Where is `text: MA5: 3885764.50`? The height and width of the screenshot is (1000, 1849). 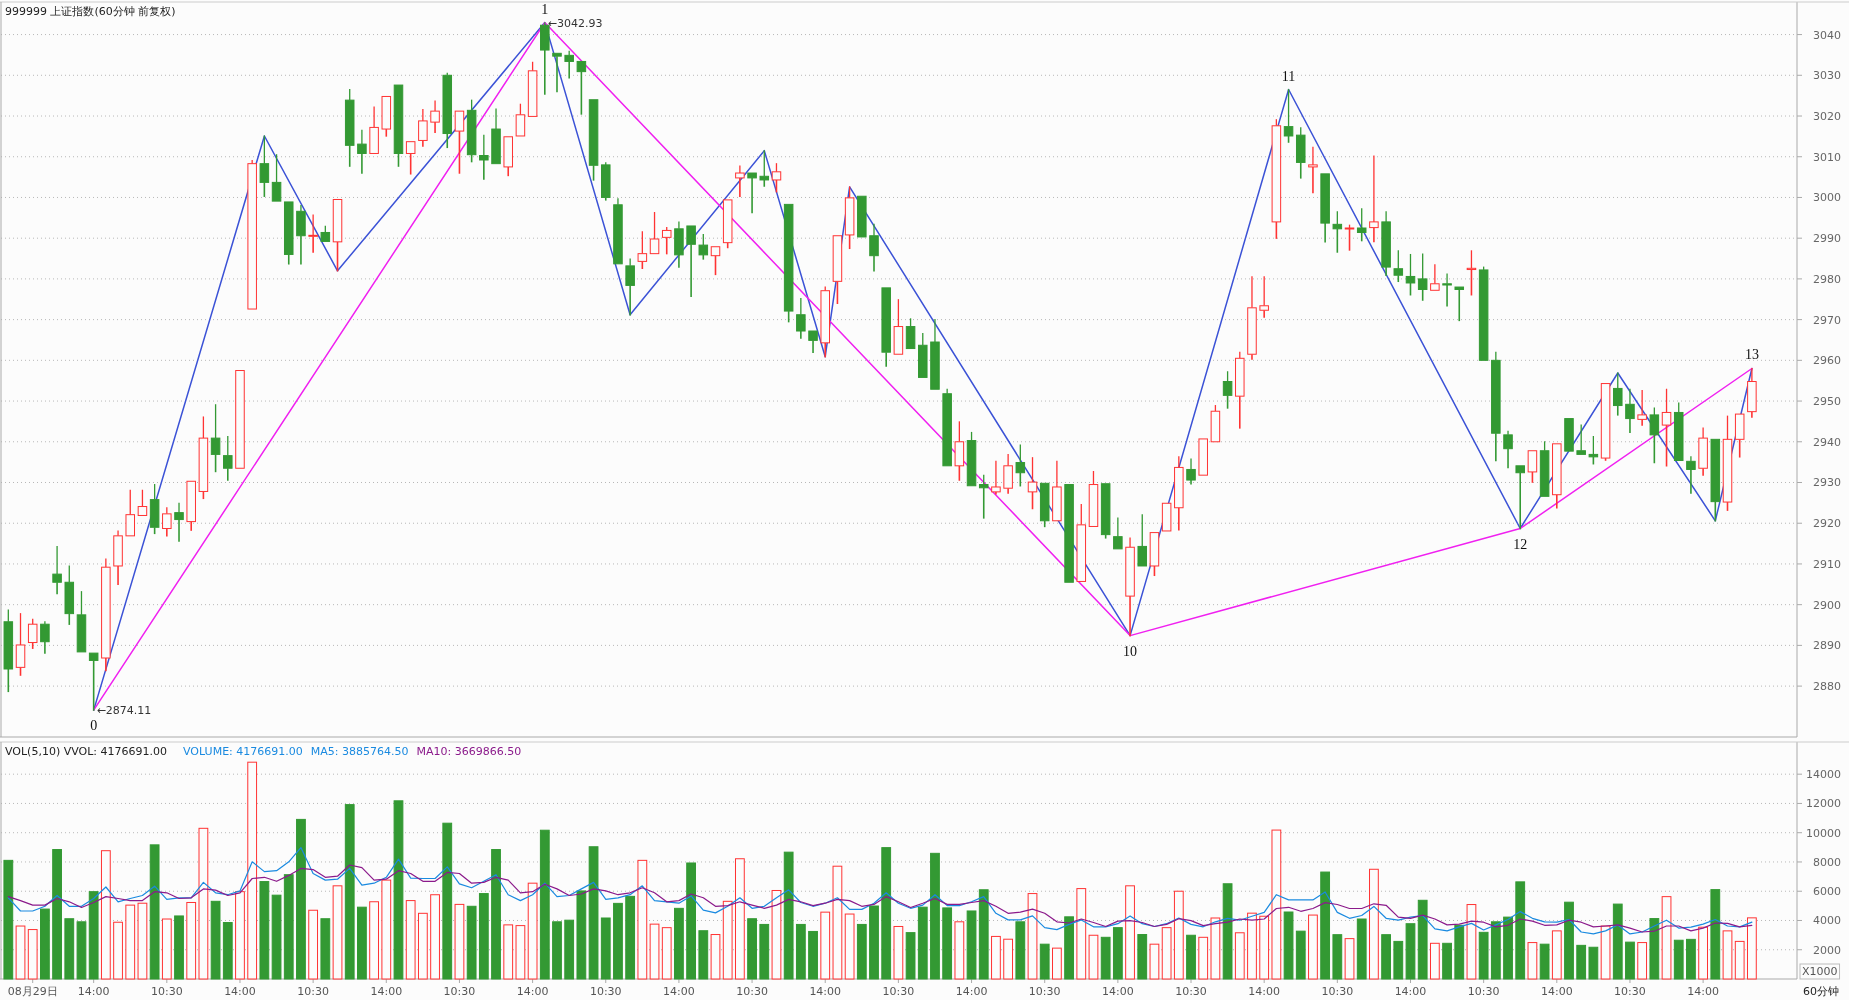 text: MA5: 3885764.50 is located at coordinates (359, 751).